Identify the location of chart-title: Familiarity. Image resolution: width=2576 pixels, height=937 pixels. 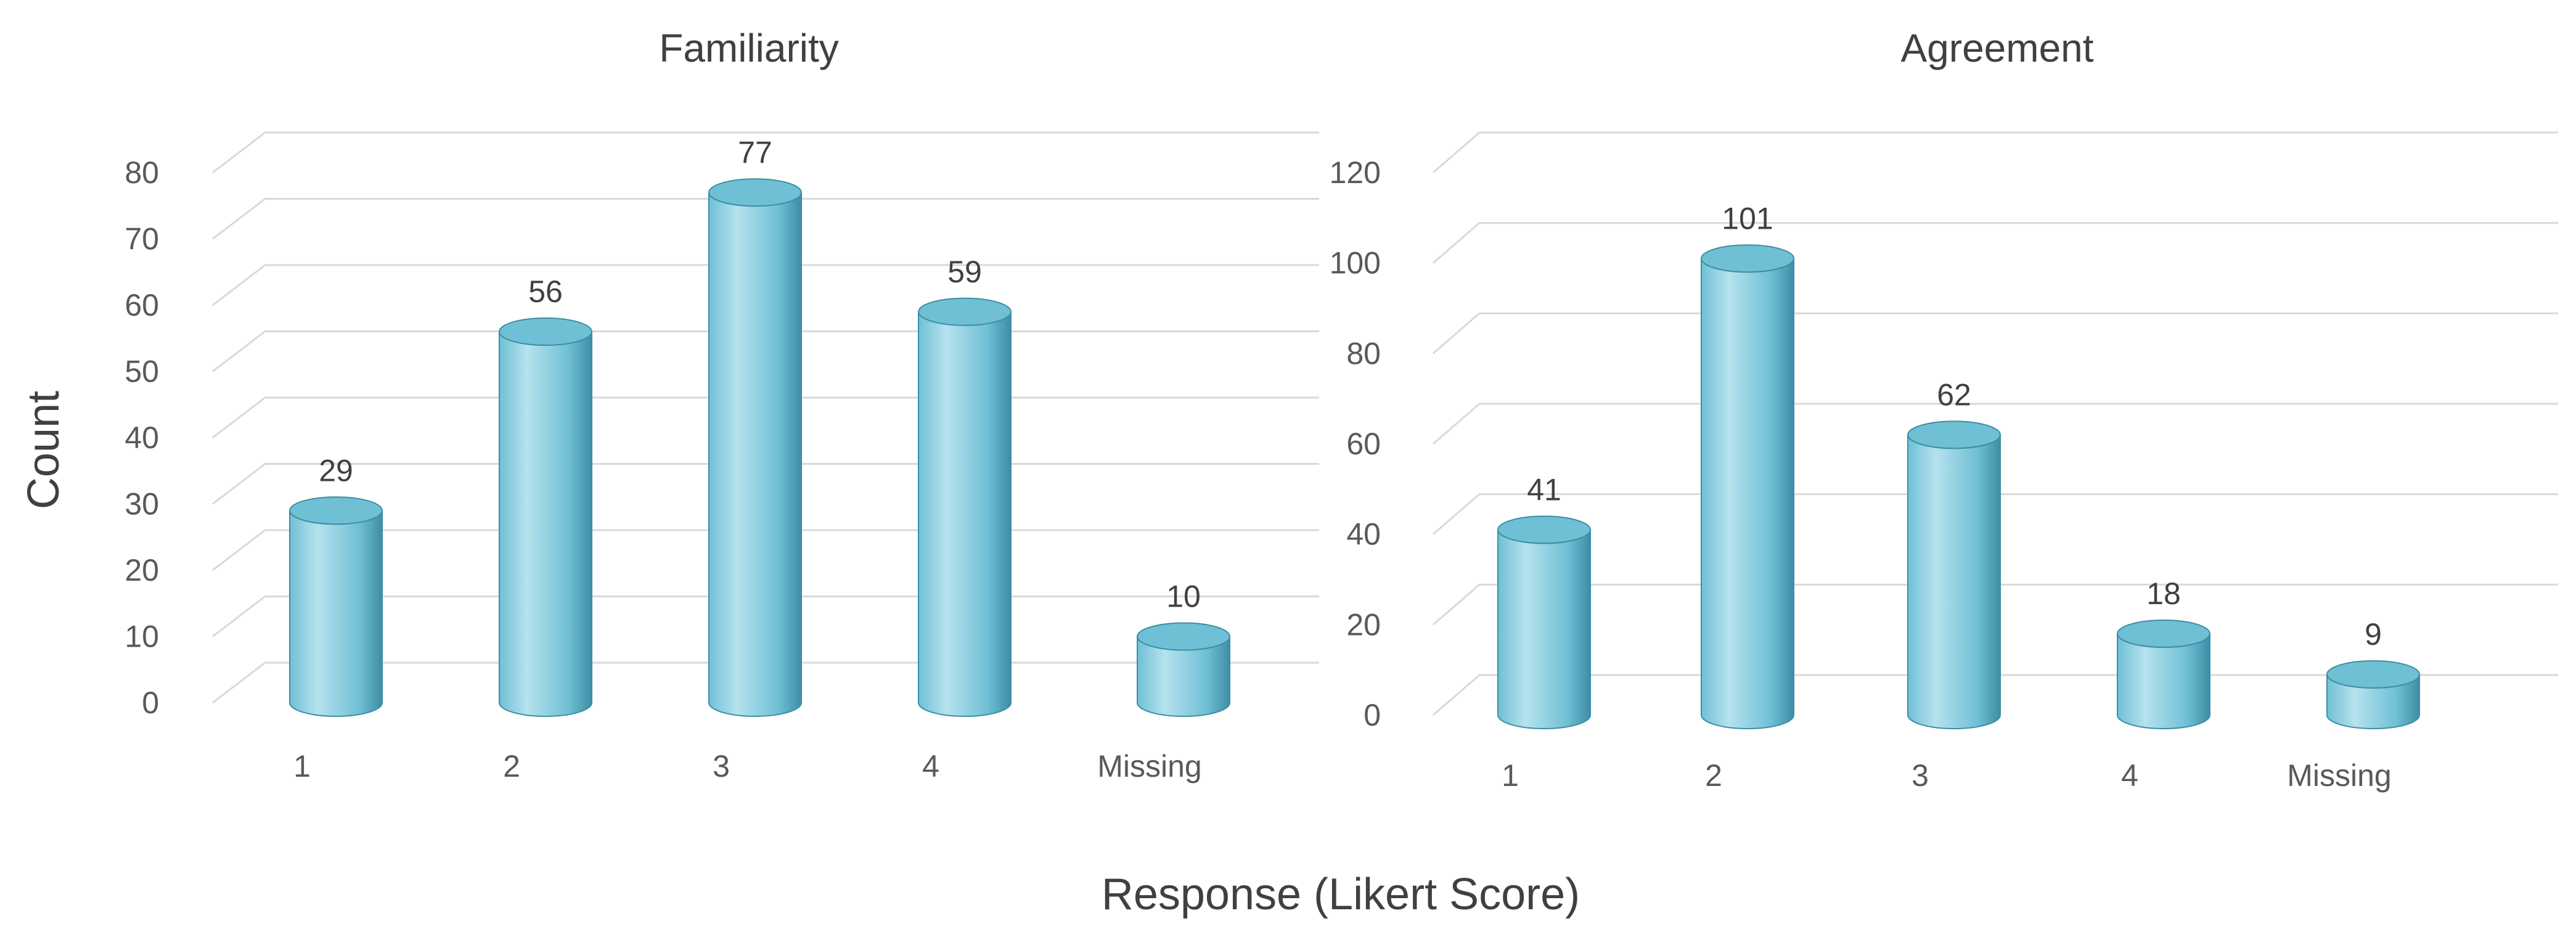
(749, 48).